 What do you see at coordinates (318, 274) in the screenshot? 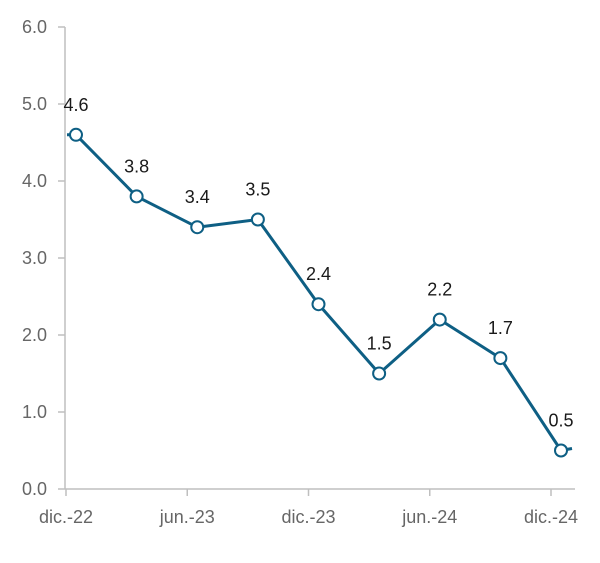
I see `data-label: 2.4` at bounding box center [318, 274].